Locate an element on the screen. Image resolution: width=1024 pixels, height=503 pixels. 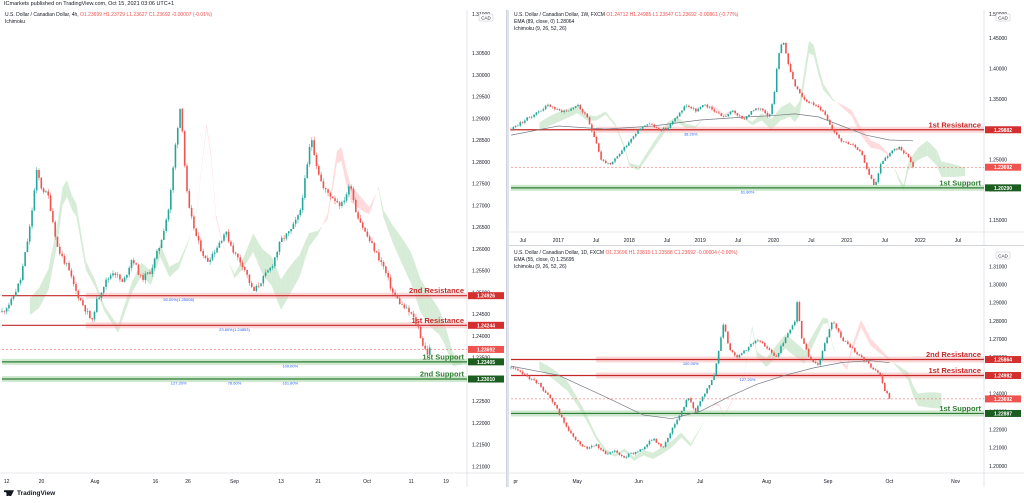
y-tick-label: 1.29000 is located at coordinates (481, 119).